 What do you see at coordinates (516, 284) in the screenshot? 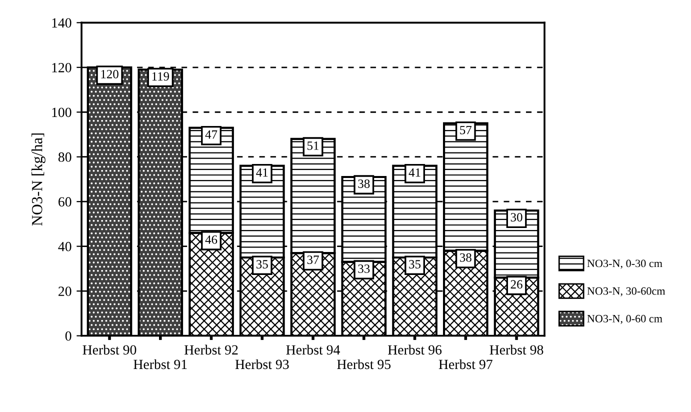
I see `data-label: 26` at bounding box center [516, 284].